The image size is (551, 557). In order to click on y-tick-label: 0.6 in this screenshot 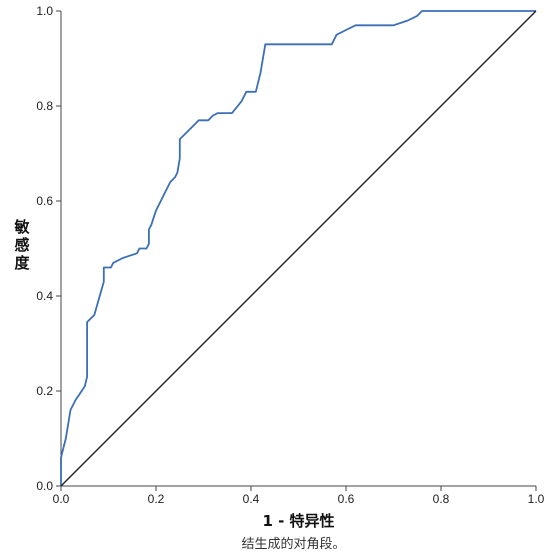, I will do `click(44, 201)`.